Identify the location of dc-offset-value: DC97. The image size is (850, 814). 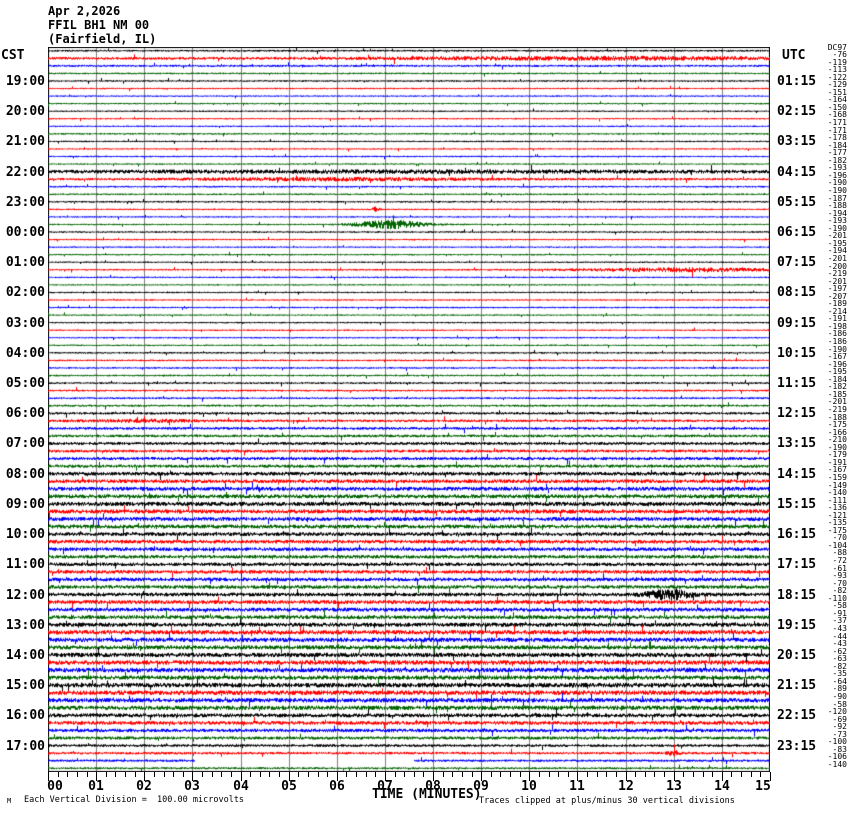
(837, 47).